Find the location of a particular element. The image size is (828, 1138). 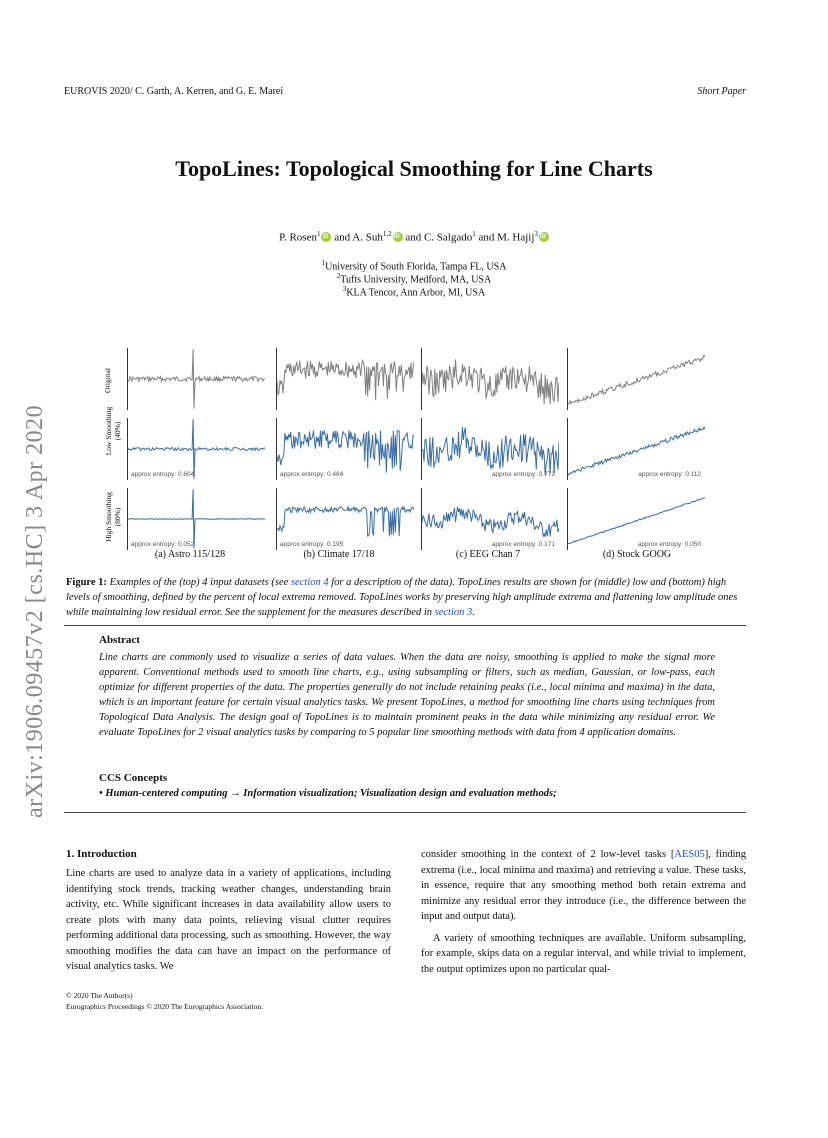

row-label-text: Original is located at coordinates (107, 380).